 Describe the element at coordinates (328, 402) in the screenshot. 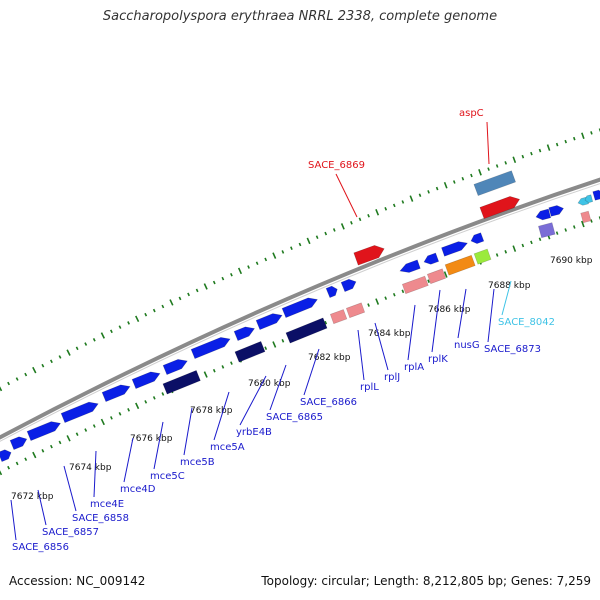

I see `gene-label: SACE_6866` at that location.